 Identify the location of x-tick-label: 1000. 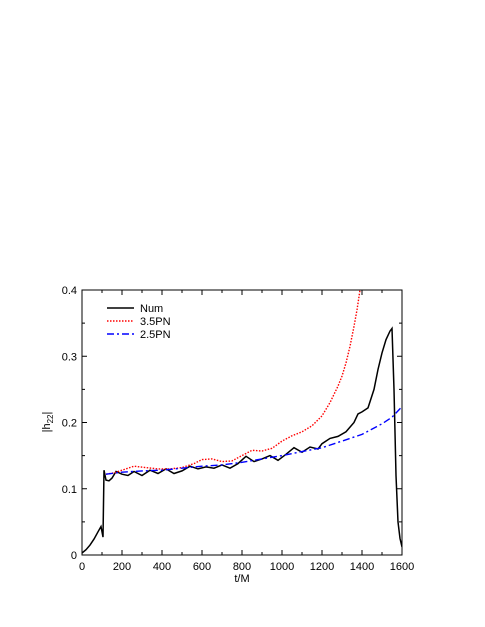
(282, 567).